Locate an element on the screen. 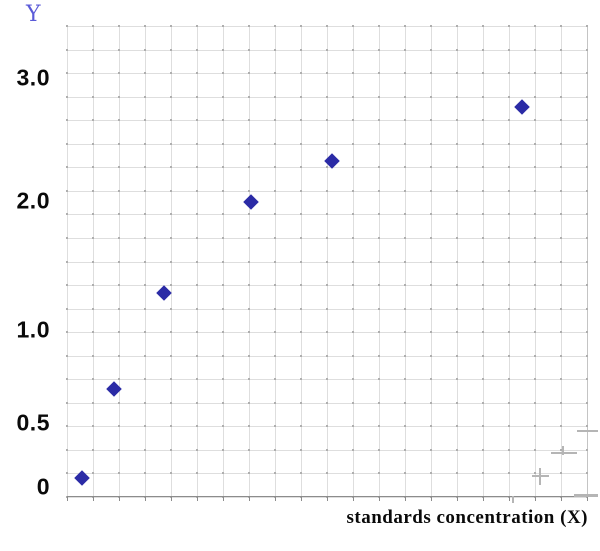 The height and width of the screenshot is (551, 600). y-tick-label: 3.0 is located at coordinates (33, 77).